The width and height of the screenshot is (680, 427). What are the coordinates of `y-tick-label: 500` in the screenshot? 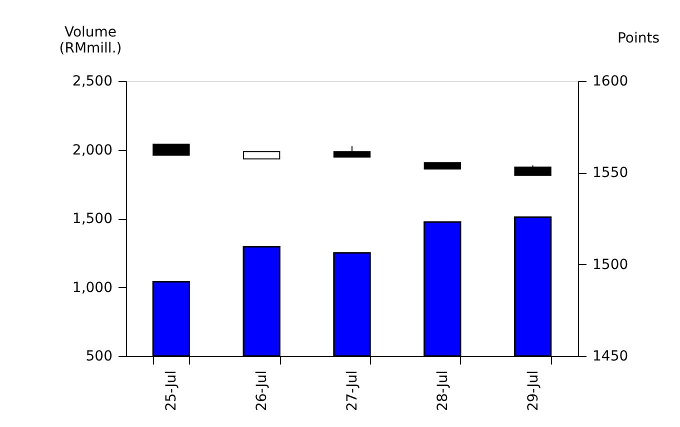 It's located at (99, 356).